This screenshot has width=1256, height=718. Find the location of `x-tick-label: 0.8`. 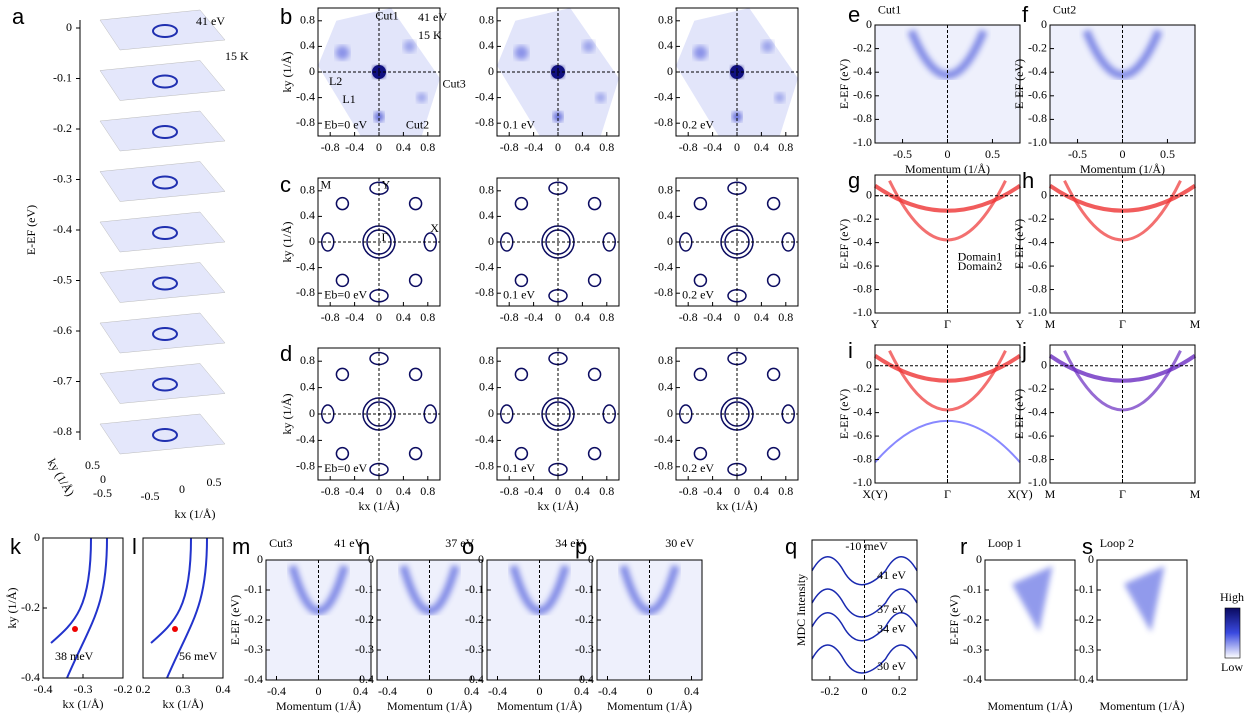

x-tick-label: 0.8 is located at coordinates (427, 147).